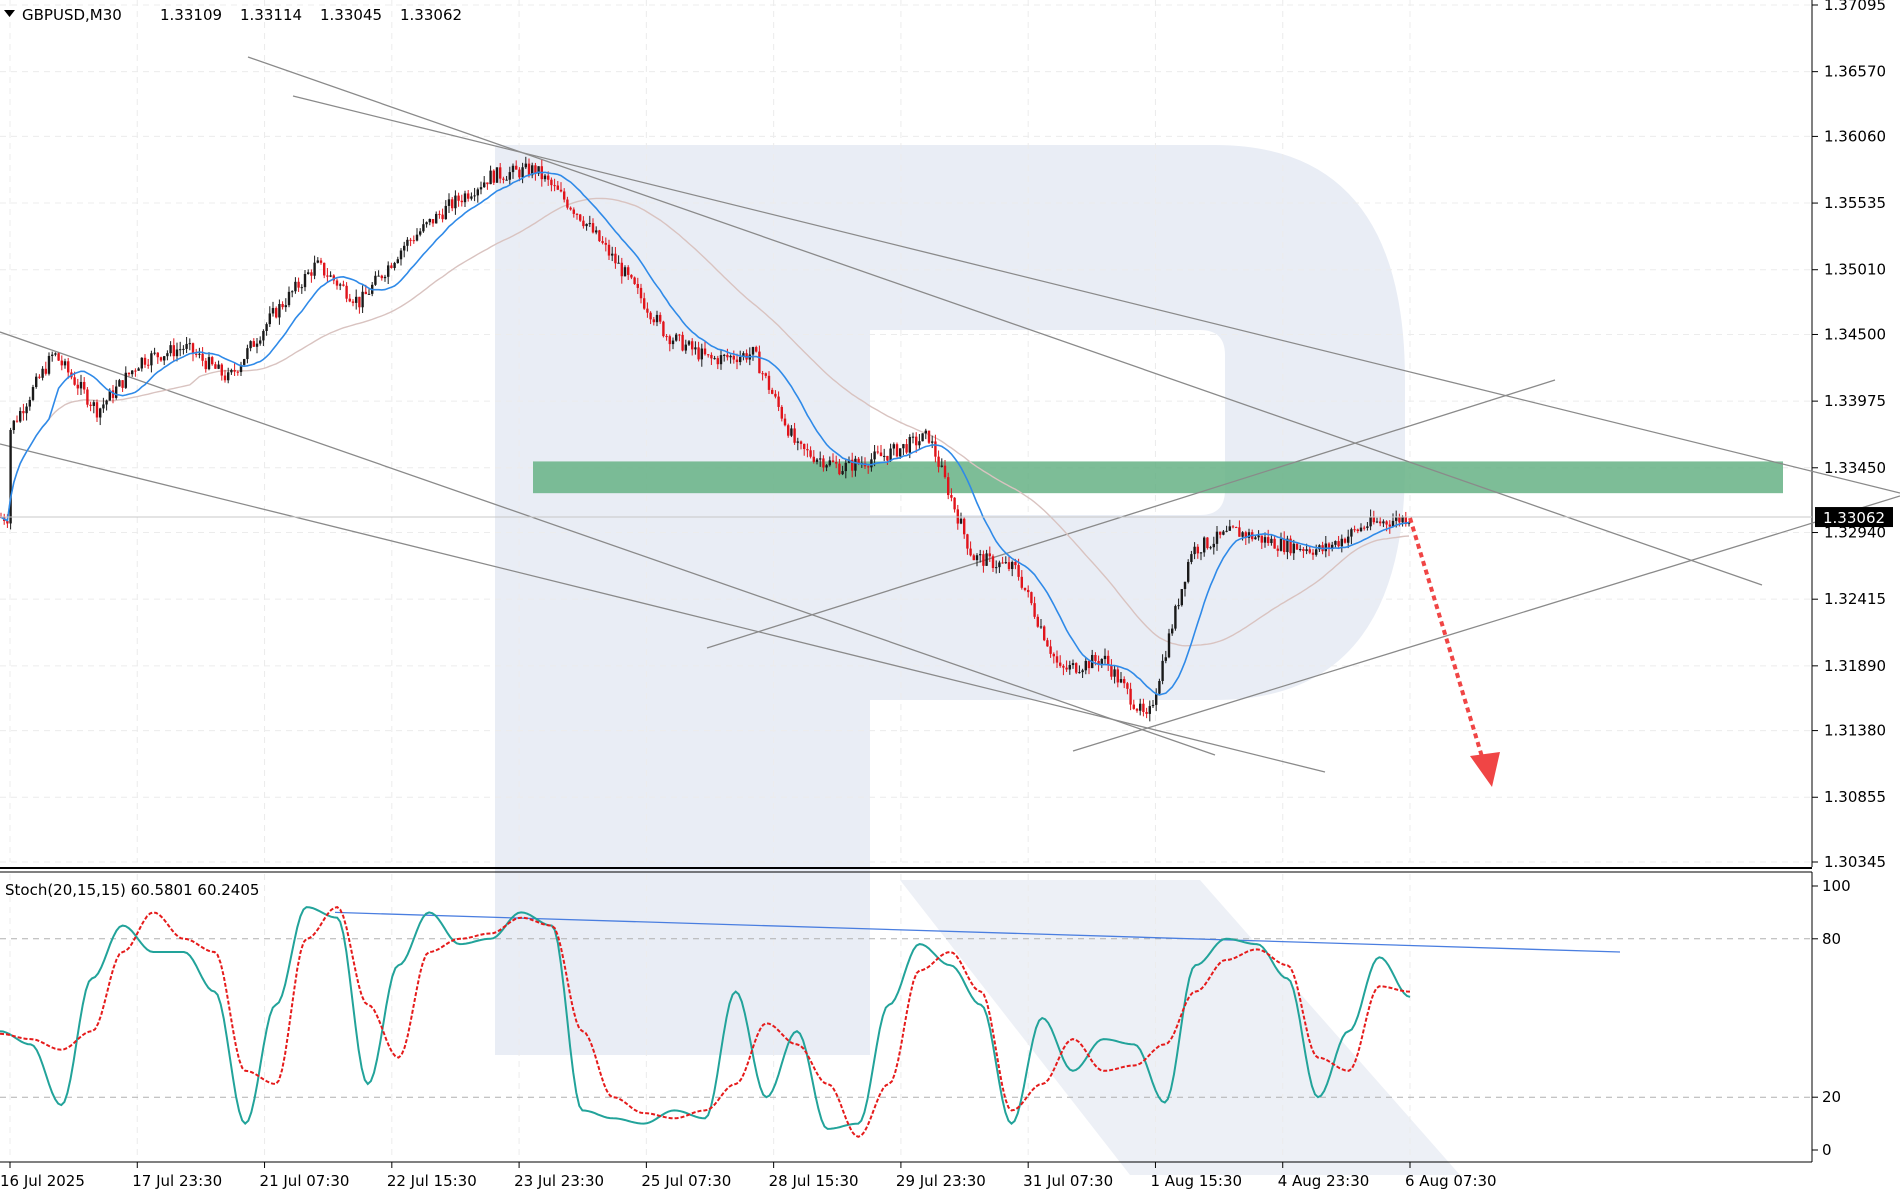  What do you see at coordinates (705, 1018) in the screenshot?
I see `stoch-main-line` at bounding box center [705, 1018].